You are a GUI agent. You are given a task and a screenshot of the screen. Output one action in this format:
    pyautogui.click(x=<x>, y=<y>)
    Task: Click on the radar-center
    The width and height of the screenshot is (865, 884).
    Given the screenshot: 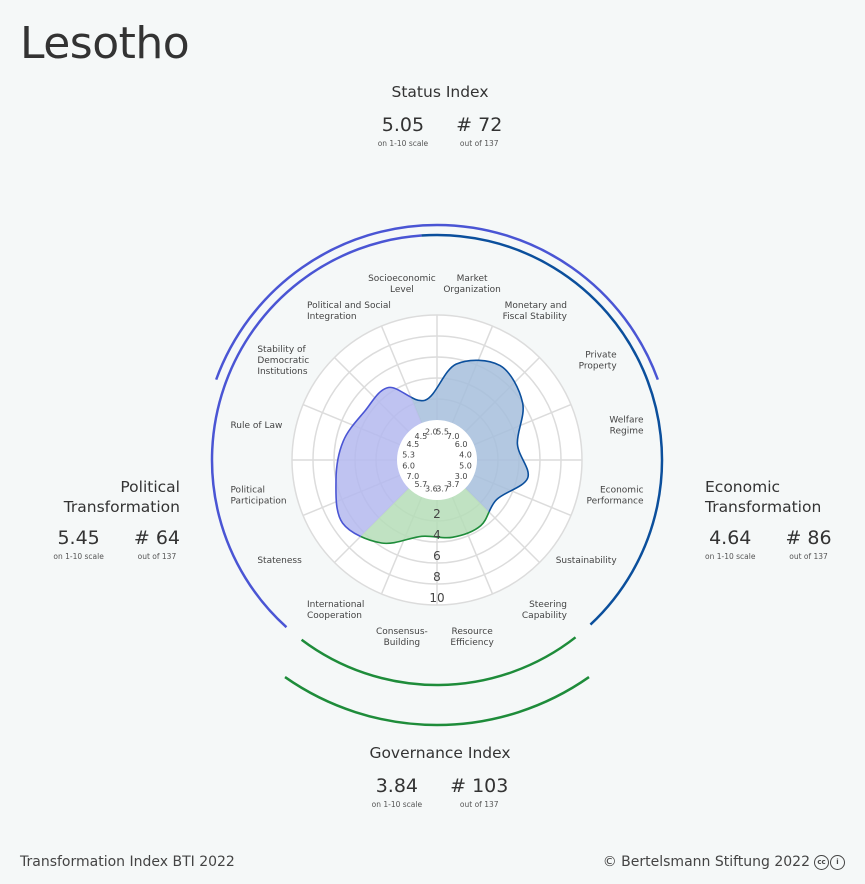 What is the action you would take?
    pyautogui.click(x=437, y=460)
    